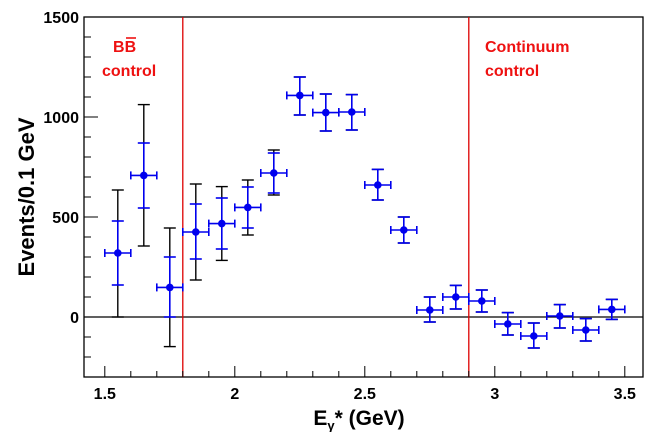  What do you see at coordinates (234, 394) in the screenshot?
I see `x-tick-label: 2` at bounding box center [234, 394].